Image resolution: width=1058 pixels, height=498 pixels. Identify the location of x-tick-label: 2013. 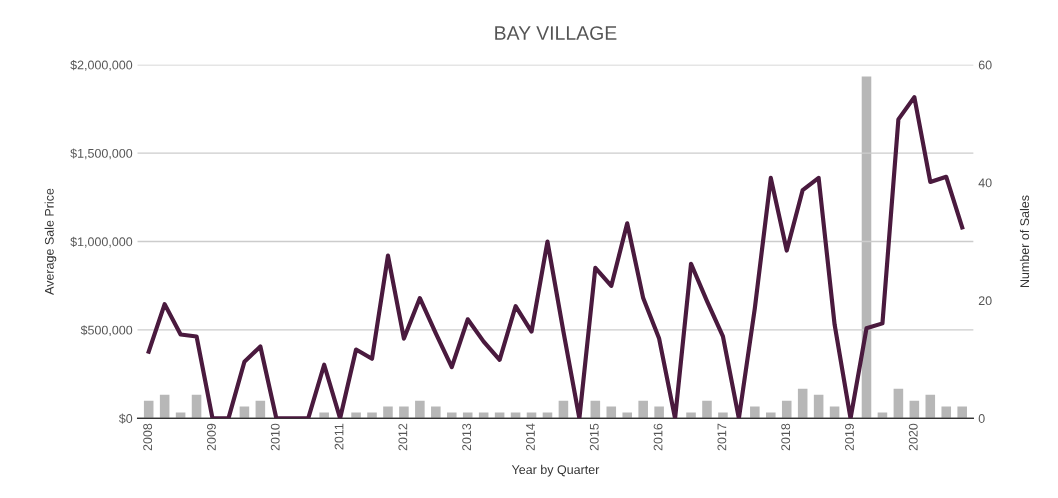
(467, 437).